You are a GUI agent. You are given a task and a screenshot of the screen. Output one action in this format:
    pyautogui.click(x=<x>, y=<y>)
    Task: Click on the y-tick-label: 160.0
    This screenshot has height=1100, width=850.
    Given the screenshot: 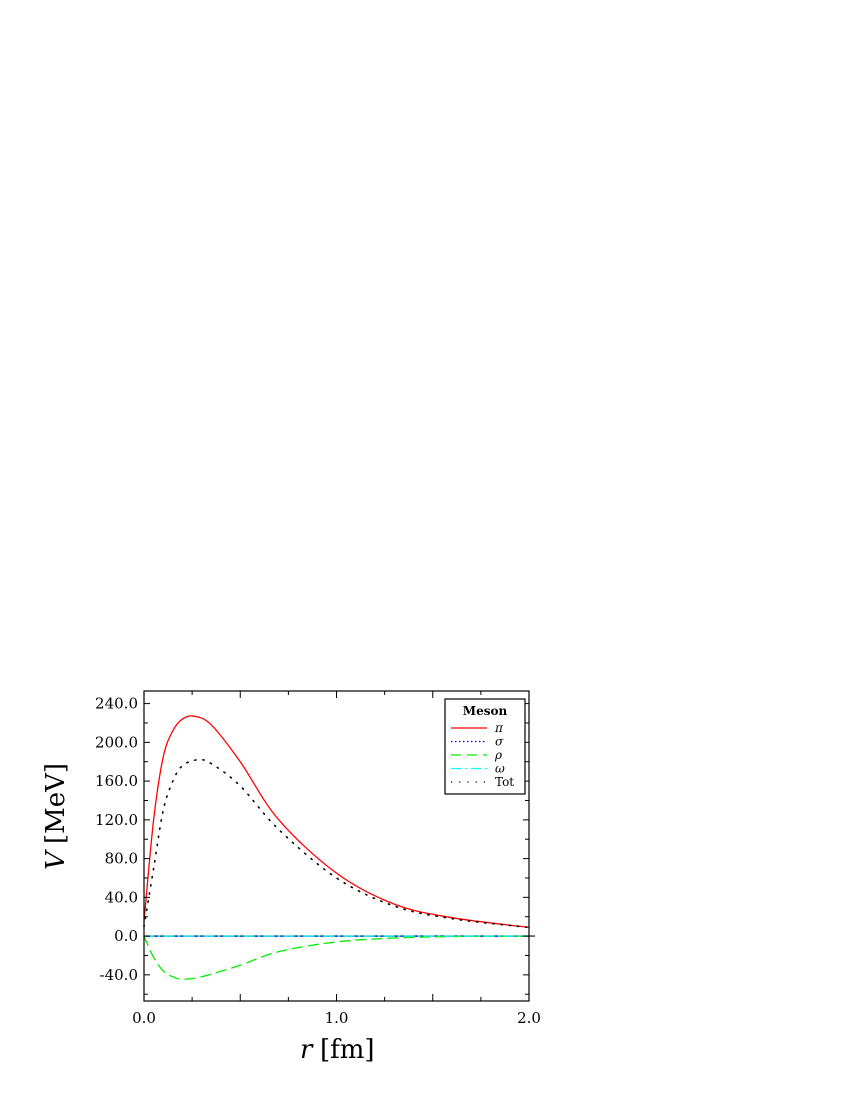 What is the action you would take?
    pyautogui.click(x=116, y=781)
    